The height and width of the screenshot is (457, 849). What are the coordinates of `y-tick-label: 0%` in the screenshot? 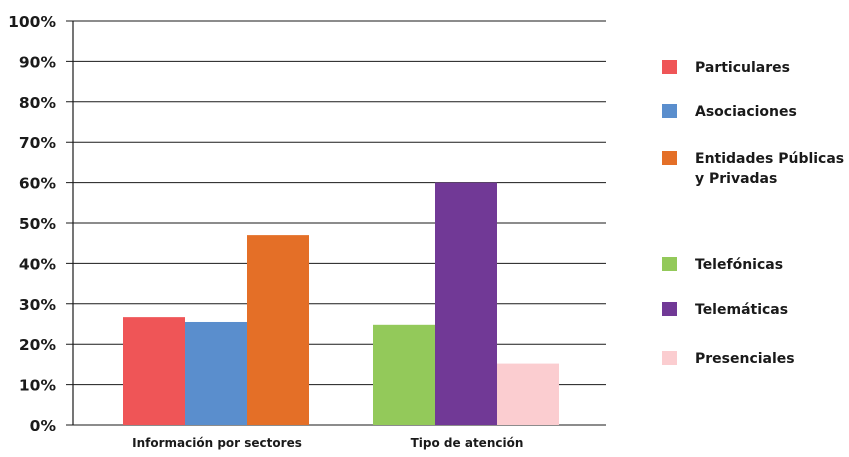 It's located at (43, 426).